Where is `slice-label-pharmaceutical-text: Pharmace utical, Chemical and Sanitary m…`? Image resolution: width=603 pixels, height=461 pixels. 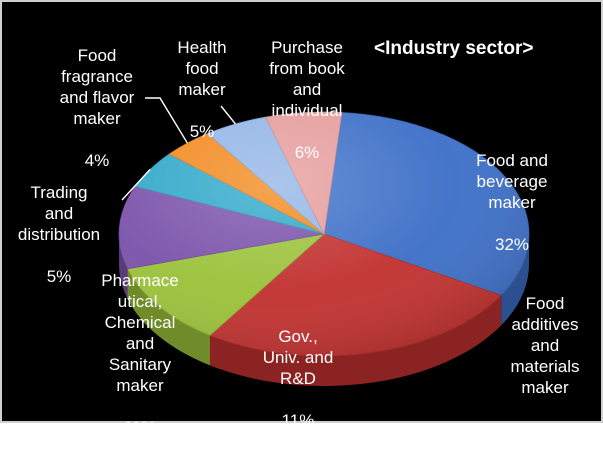 slice-label-pharmaceutical-text: Pharmace utical, Chemical and Sanitary m… is located at coordinates (140, 333).